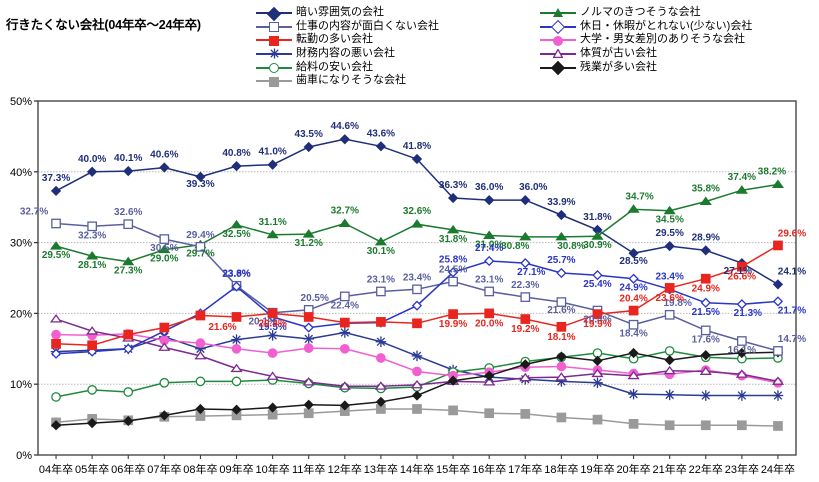 The height and width of the screenshot is (482, 819). Describe the element at coordinates (347, 13) in the screenshot. I see `legend-item-left-0: 暗い雰囲気の会社` at that location.